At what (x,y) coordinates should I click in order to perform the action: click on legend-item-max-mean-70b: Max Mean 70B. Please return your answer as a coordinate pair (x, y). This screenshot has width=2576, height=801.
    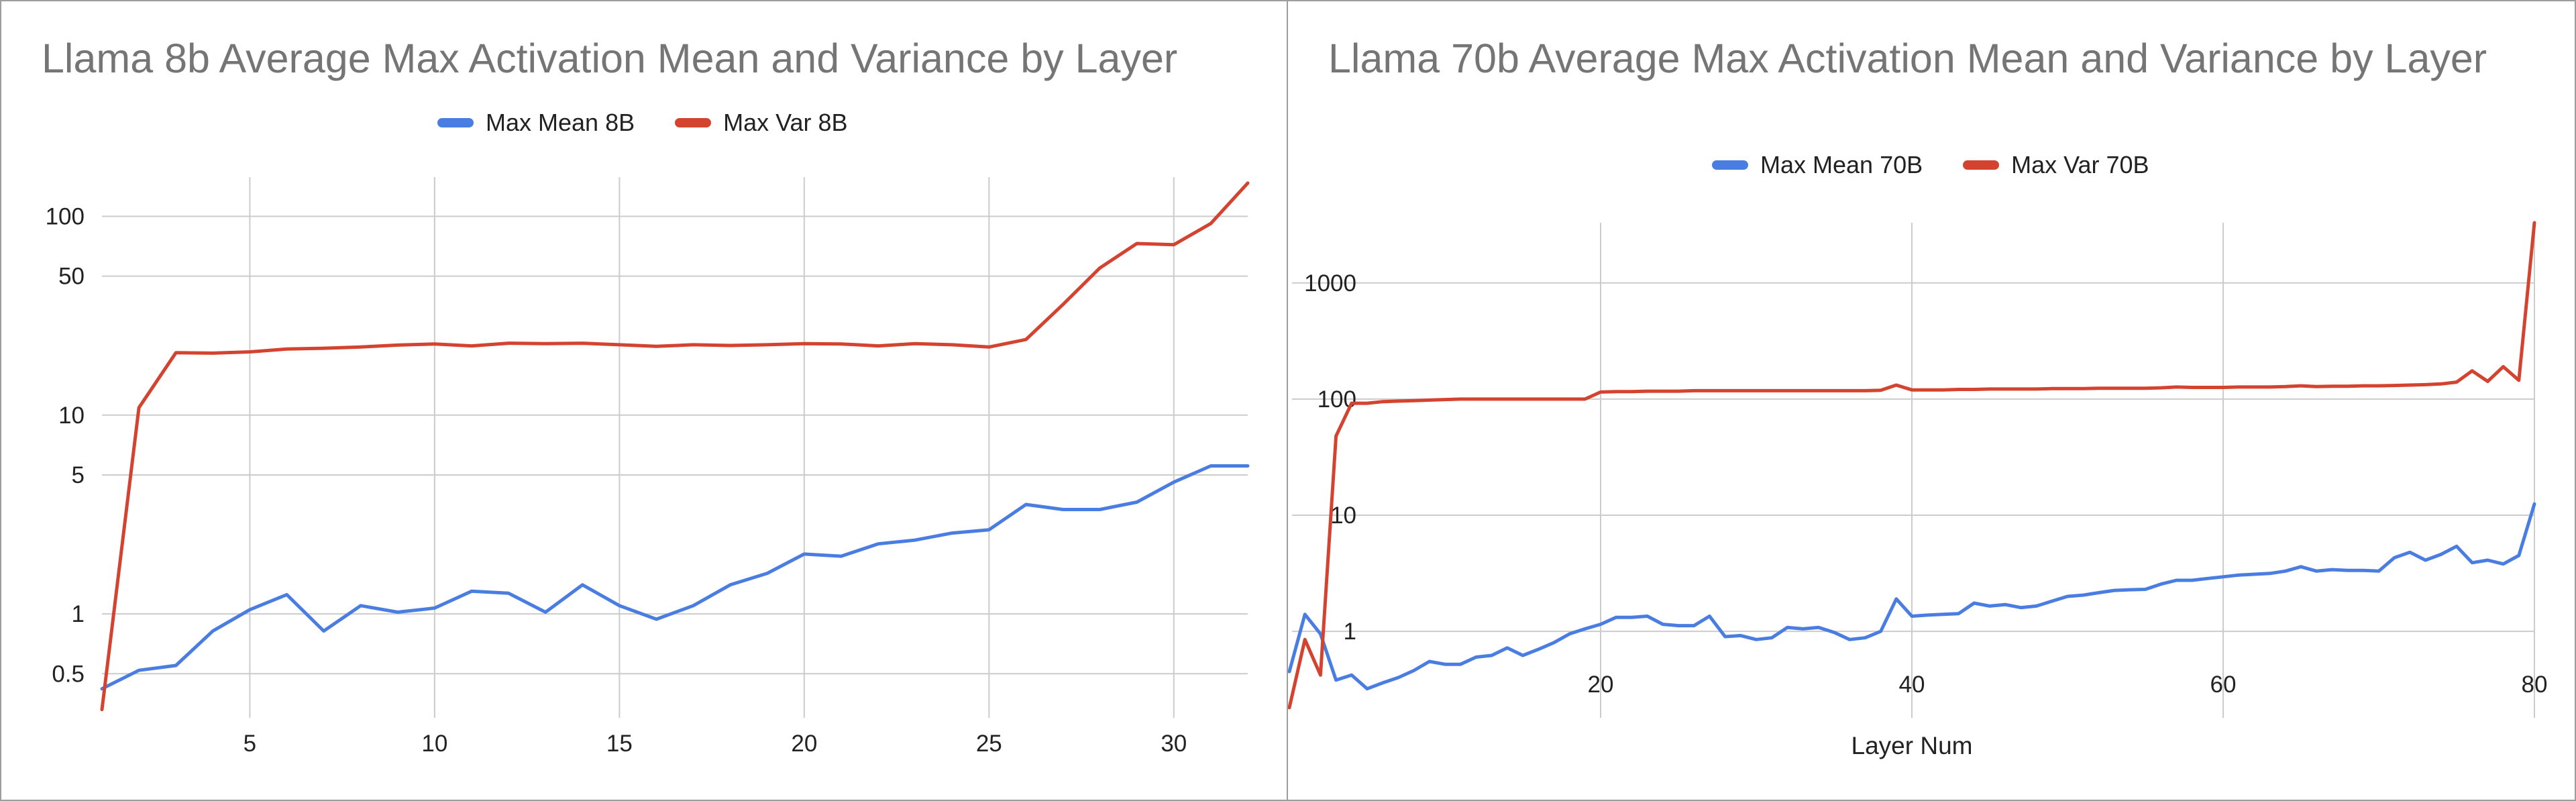
    Looking at the image, I should click on (1817, 165).